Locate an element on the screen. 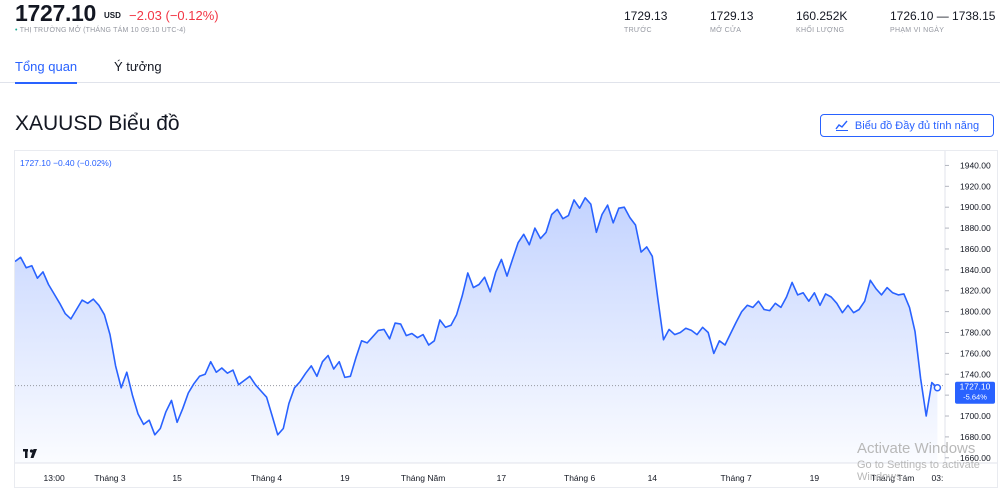 The image size is (1000, 492). y-tick-label: 1660.00 is located at coordinates (975, 458).